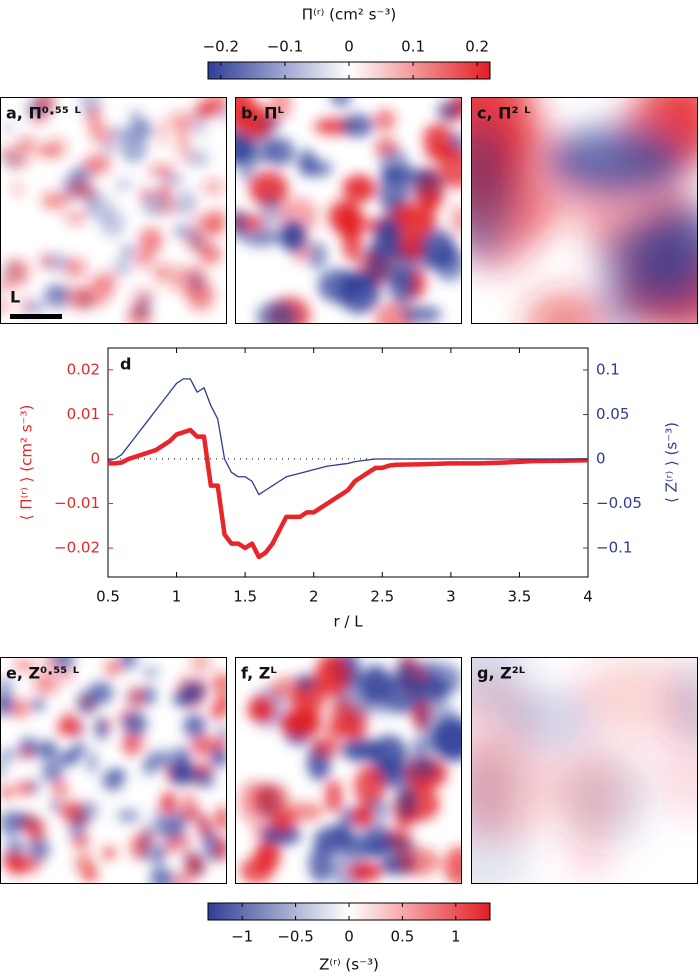  I want to click on colorbar-tick-label: −0.2, so click(221, 47).